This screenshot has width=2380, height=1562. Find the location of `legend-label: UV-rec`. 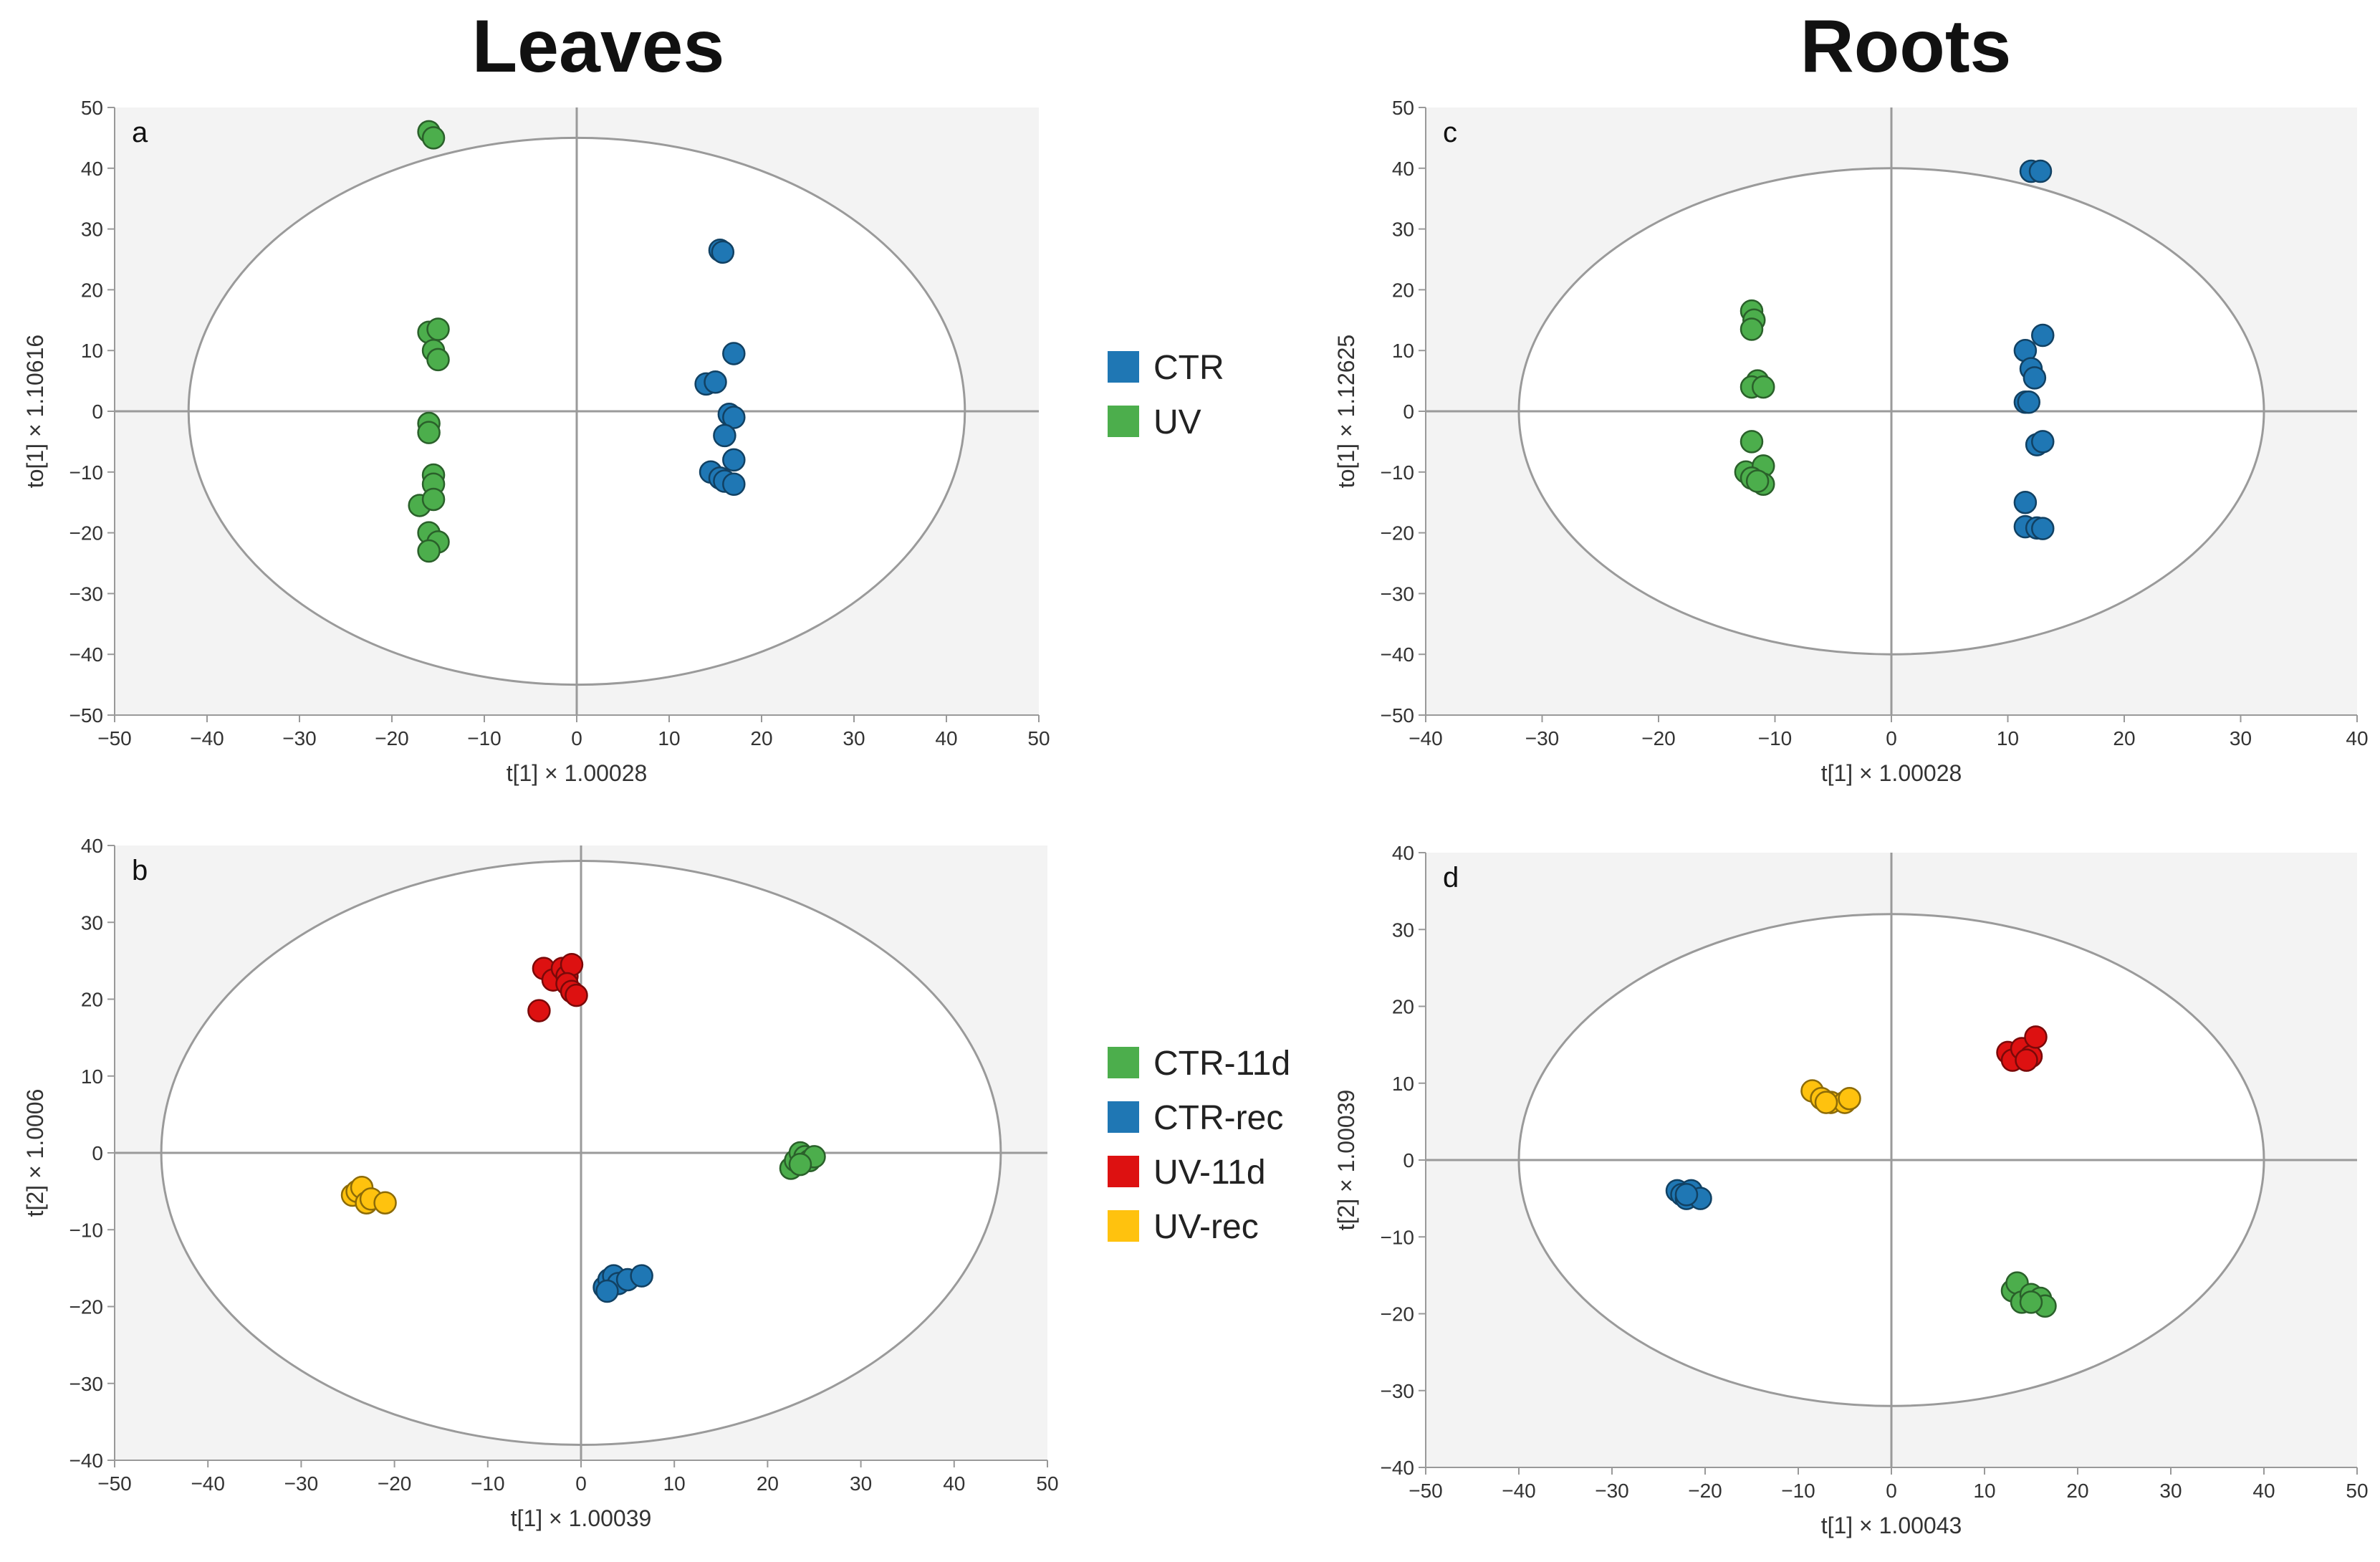

legend-label: UV-rec is located at coordinates (1206, 1227).